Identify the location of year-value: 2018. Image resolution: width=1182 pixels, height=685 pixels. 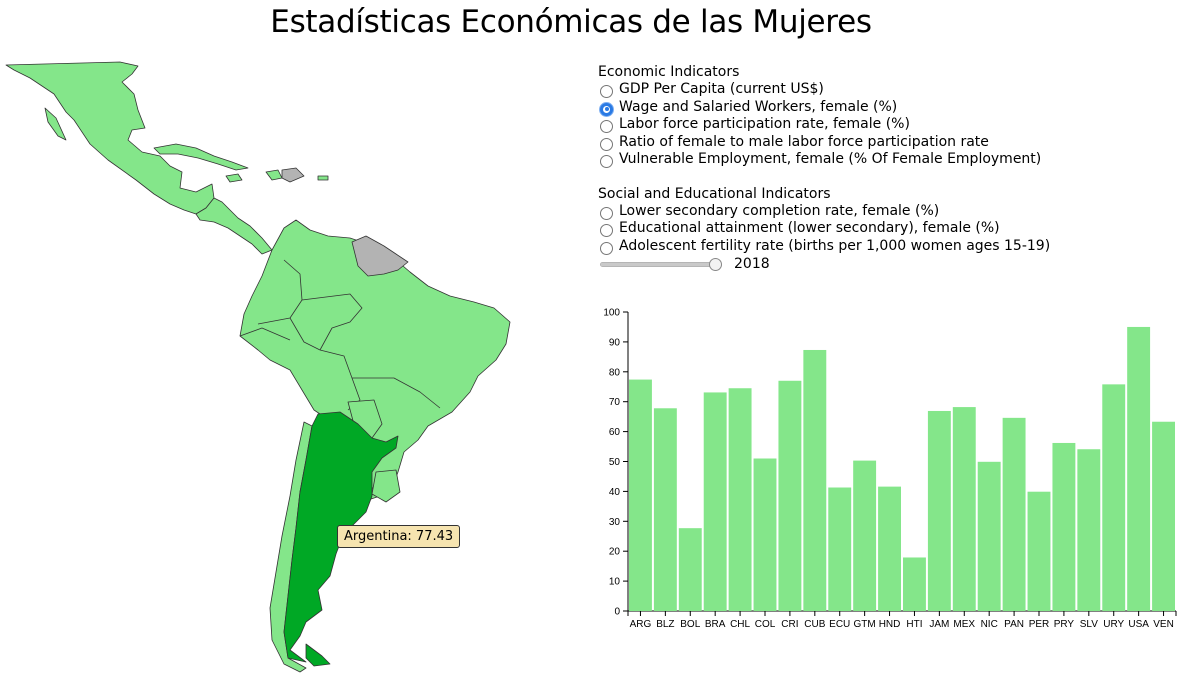
(752, 264).